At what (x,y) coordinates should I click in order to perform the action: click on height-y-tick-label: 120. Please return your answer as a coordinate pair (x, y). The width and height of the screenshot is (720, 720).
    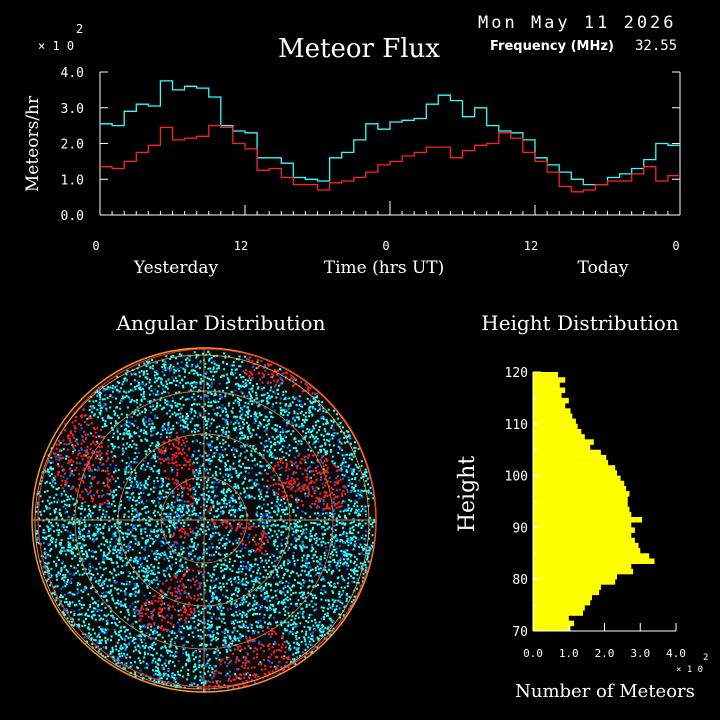
    Looking at the image, I should click on (516, 373).